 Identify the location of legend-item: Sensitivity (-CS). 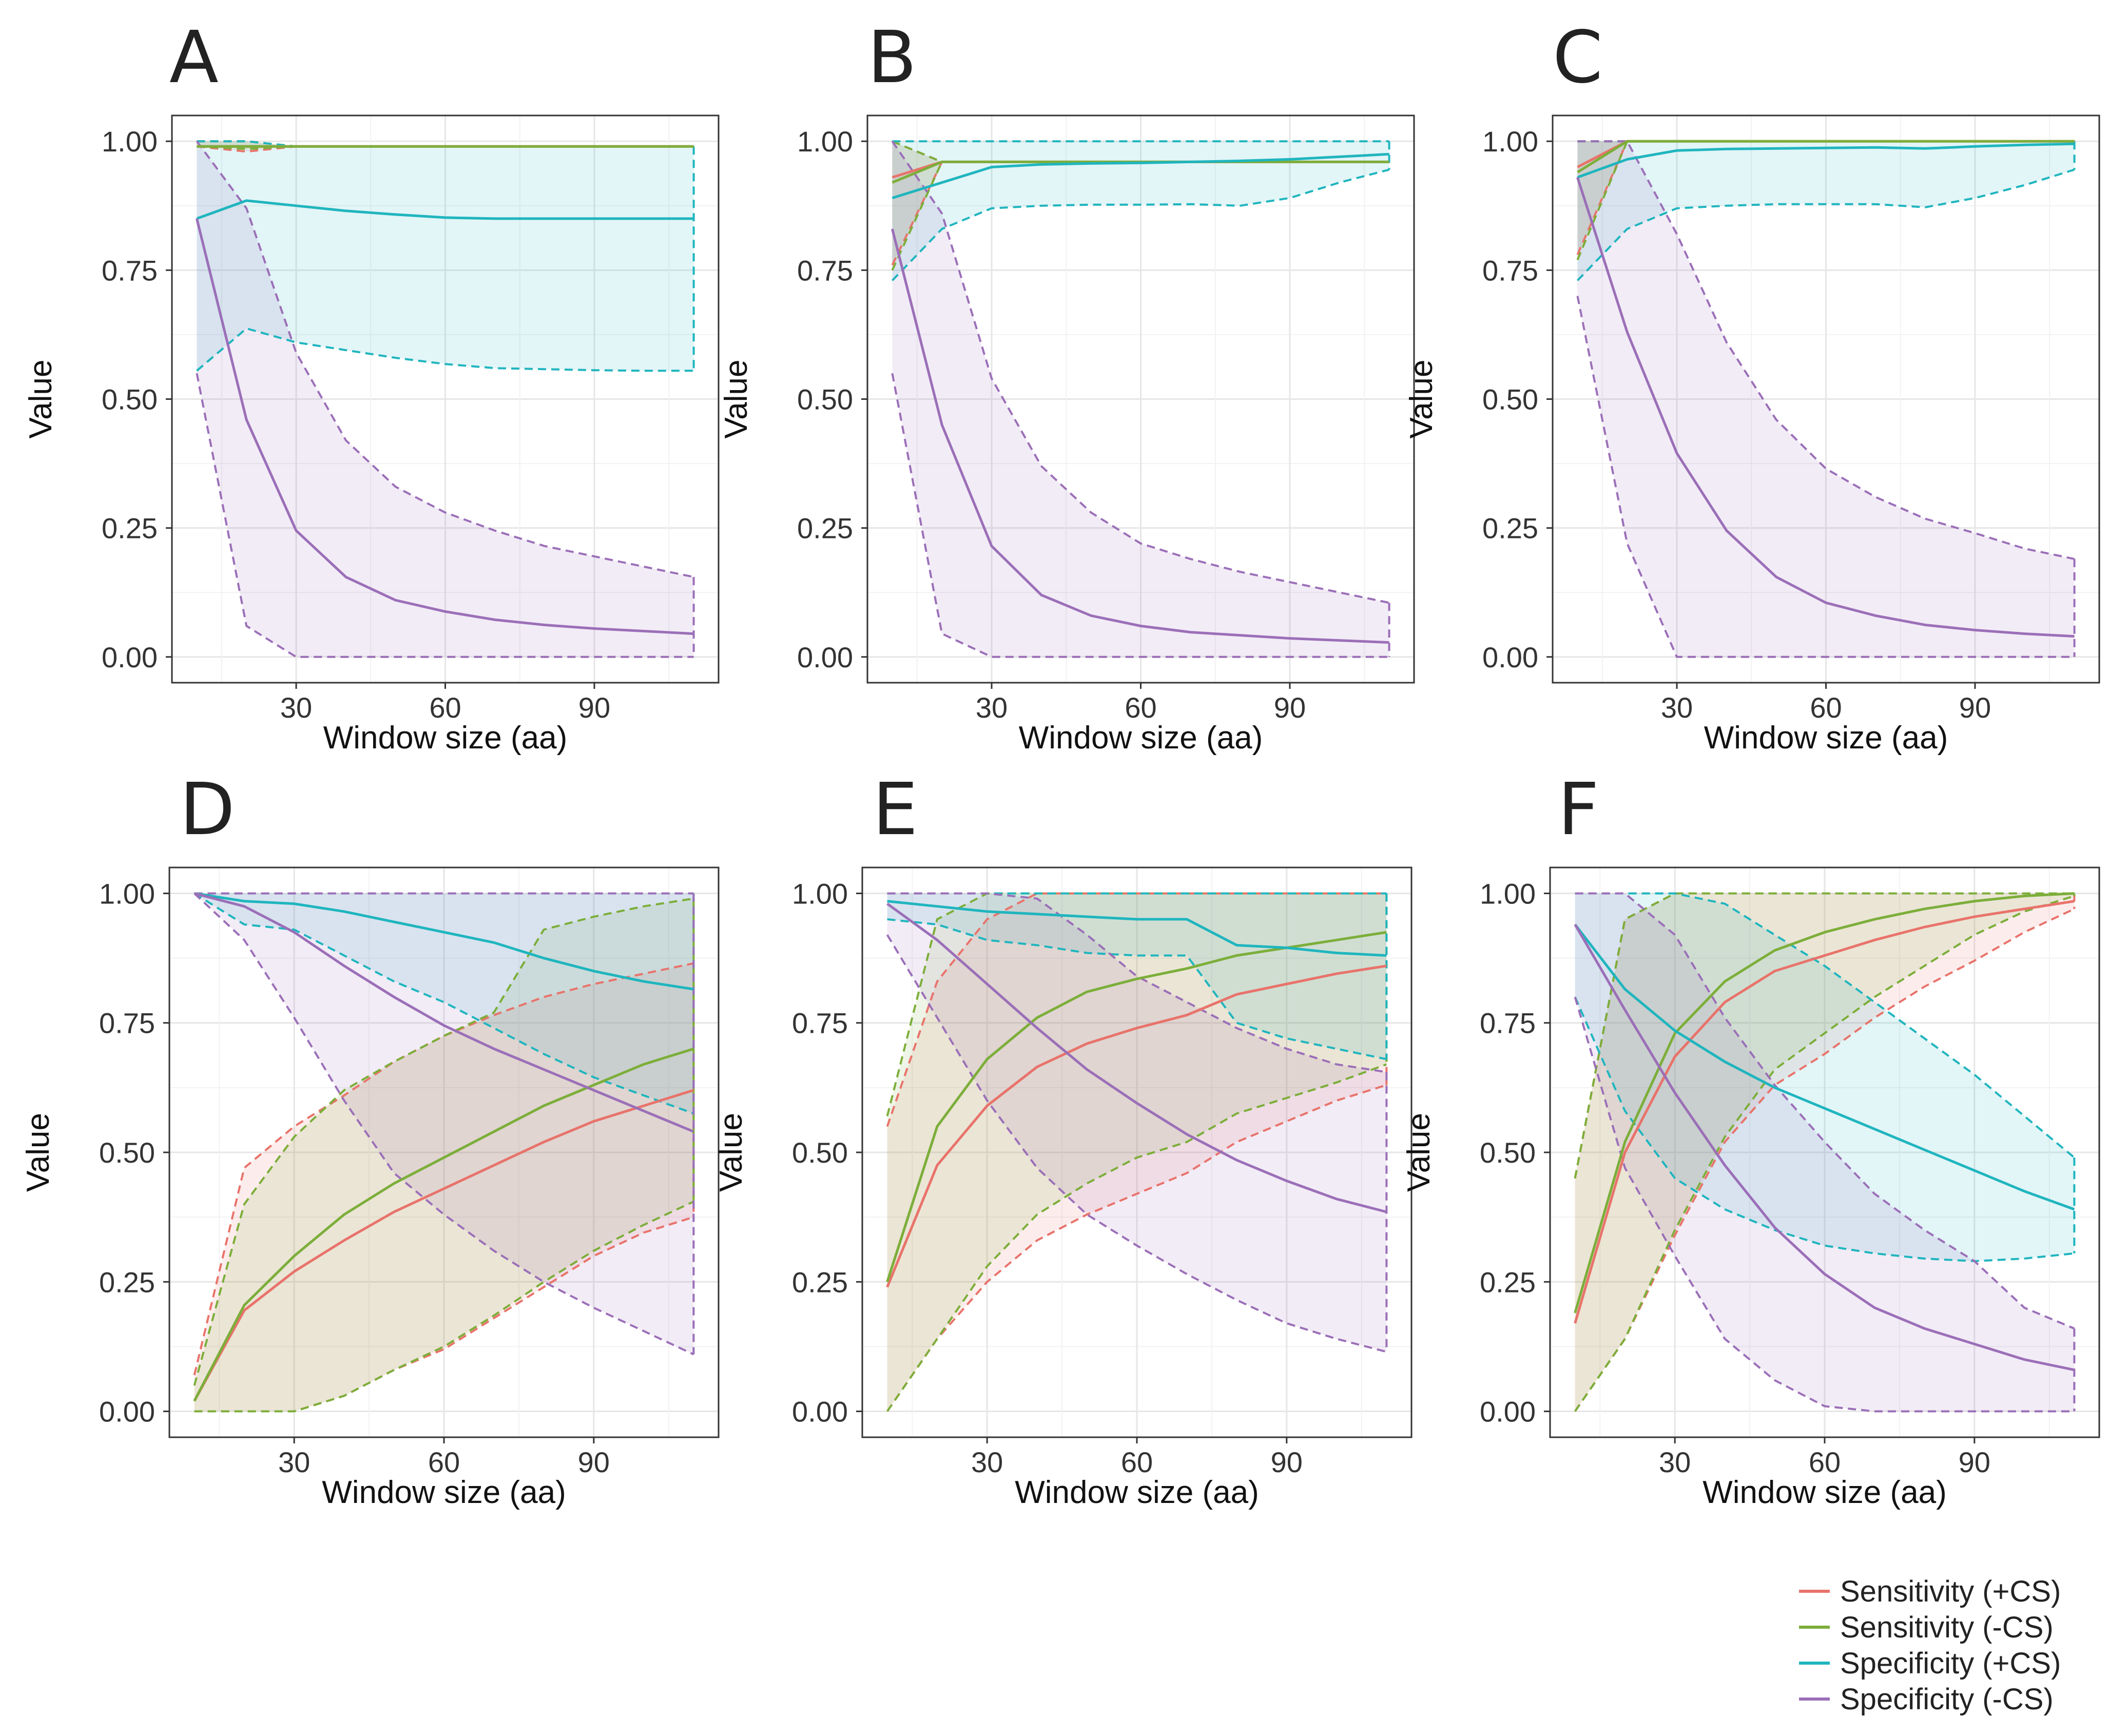
(1926, 1627).